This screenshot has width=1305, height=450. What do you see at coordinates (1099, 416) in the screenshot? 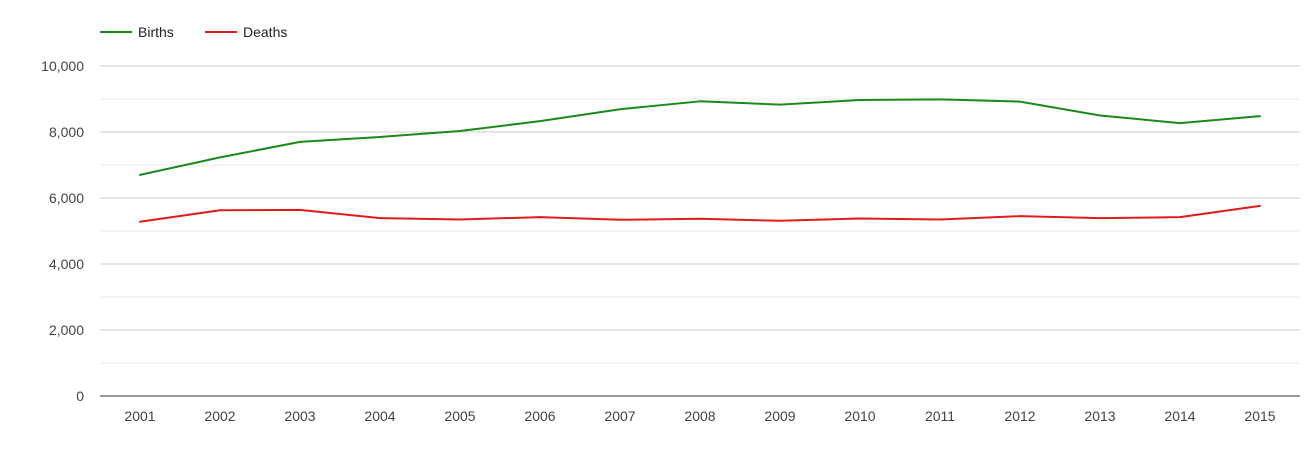
I see `x-tick-label: 2013` at bounding box center [1099, 416].